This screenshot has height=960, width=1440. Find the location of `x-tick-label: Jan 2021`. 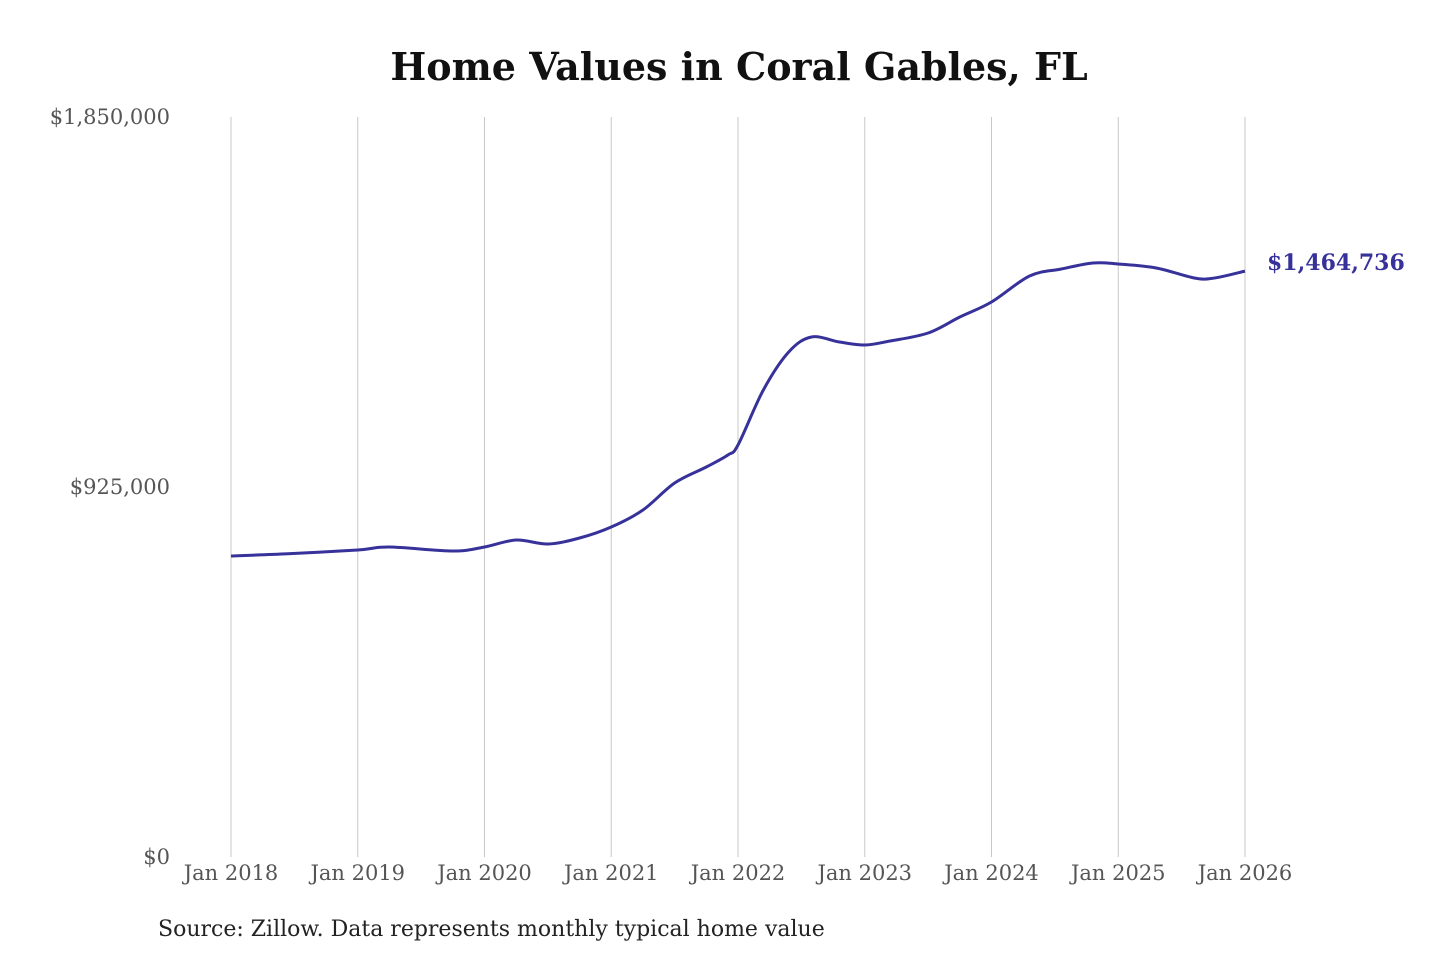

x-tick-label: Jan 2021 is located at coordinates (610, 873).